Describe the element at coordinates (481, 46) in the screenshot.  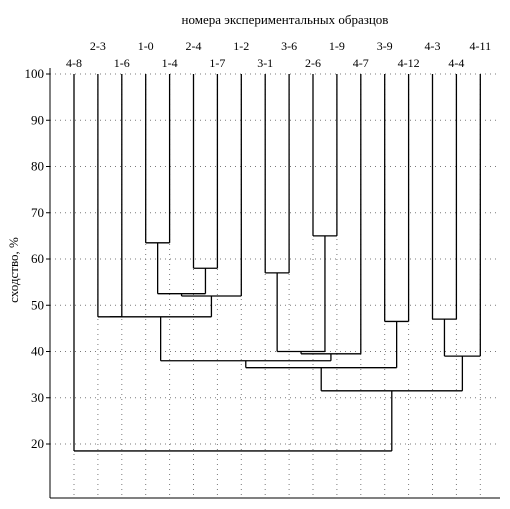
I see `leaf-label: 4-11` at that location.